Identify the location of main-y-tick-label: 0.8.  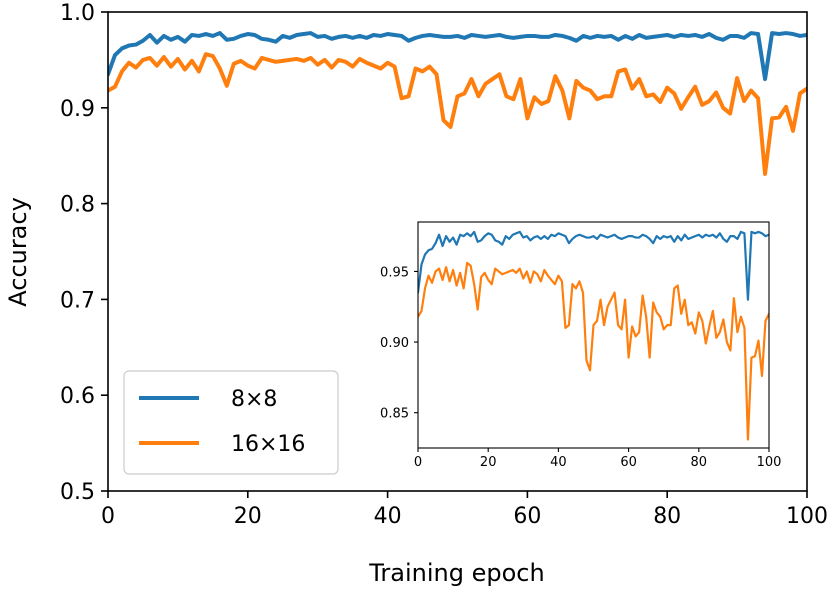
(77, 205).